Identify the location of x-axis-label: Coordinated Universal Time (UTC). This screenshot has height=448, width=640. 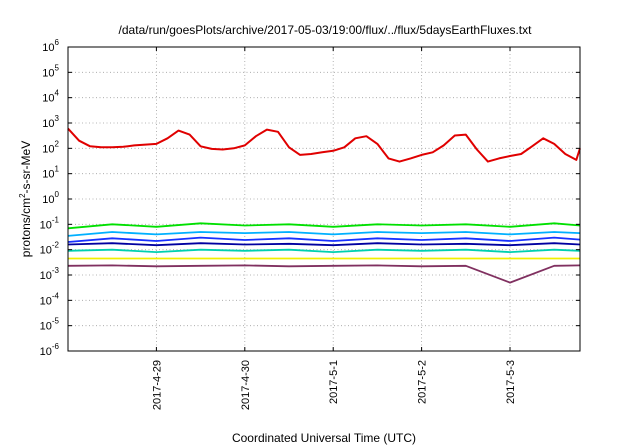
(324, 438).